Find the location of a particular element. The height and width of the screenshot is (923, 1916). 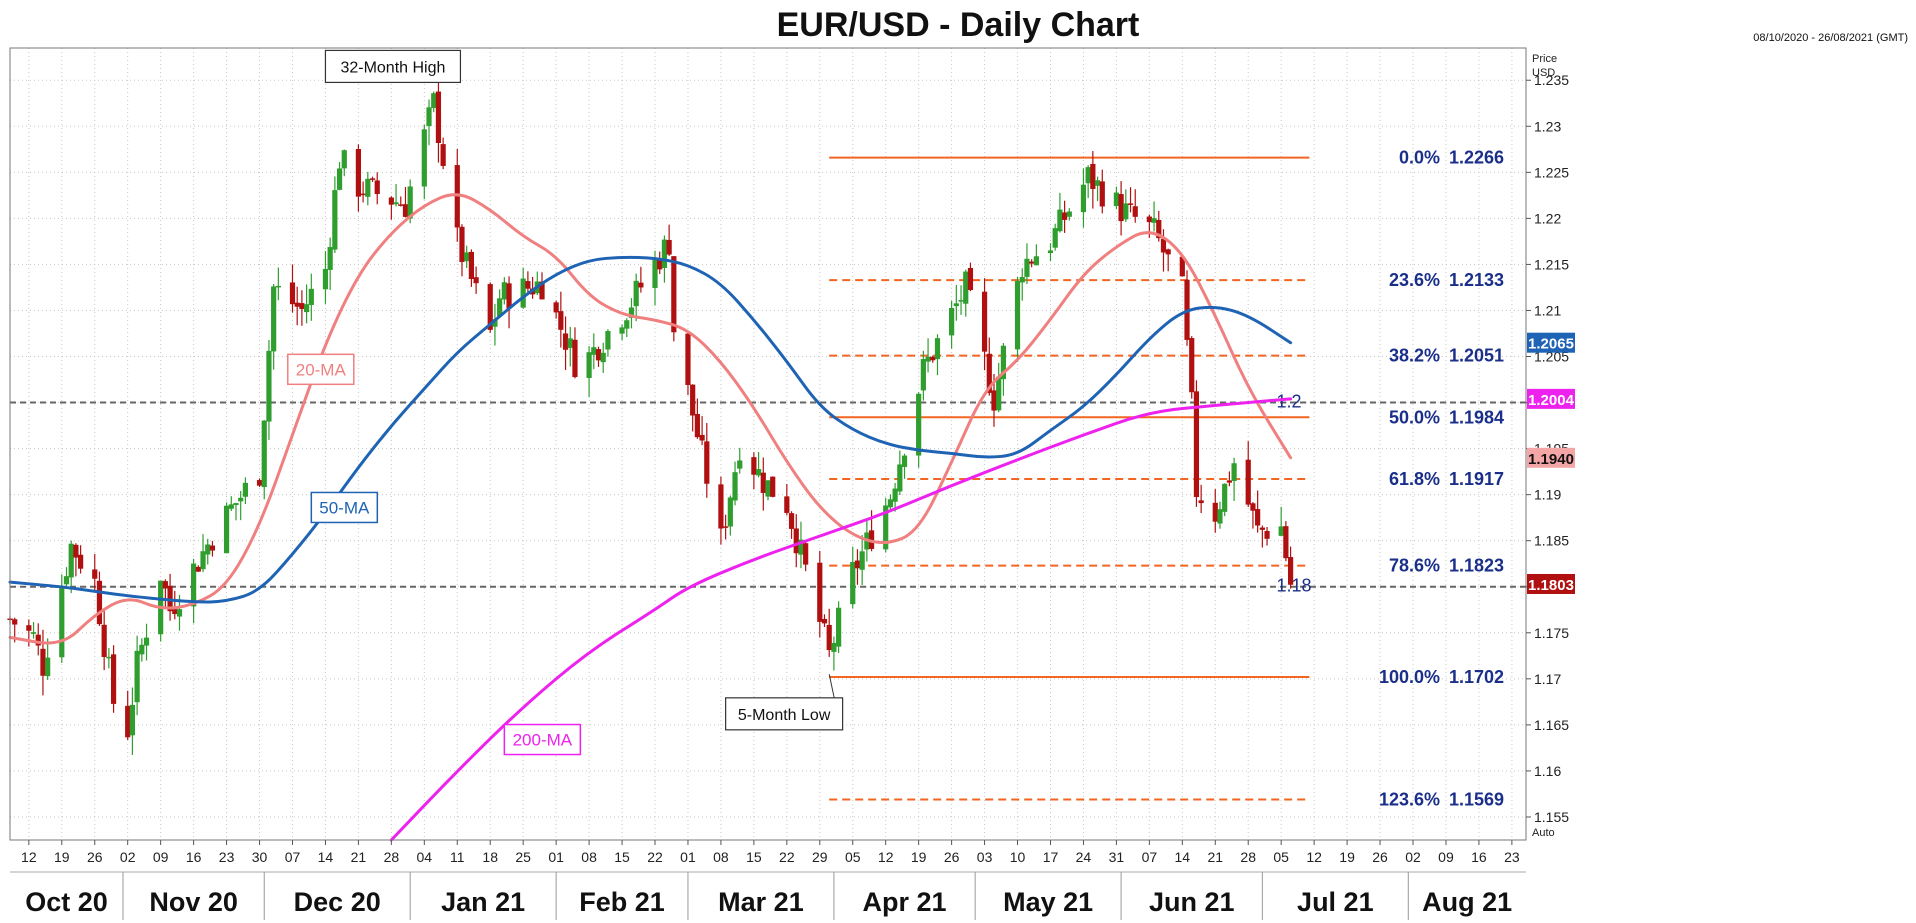

month-label: Oct 20 is located at coordinates (66, 902).